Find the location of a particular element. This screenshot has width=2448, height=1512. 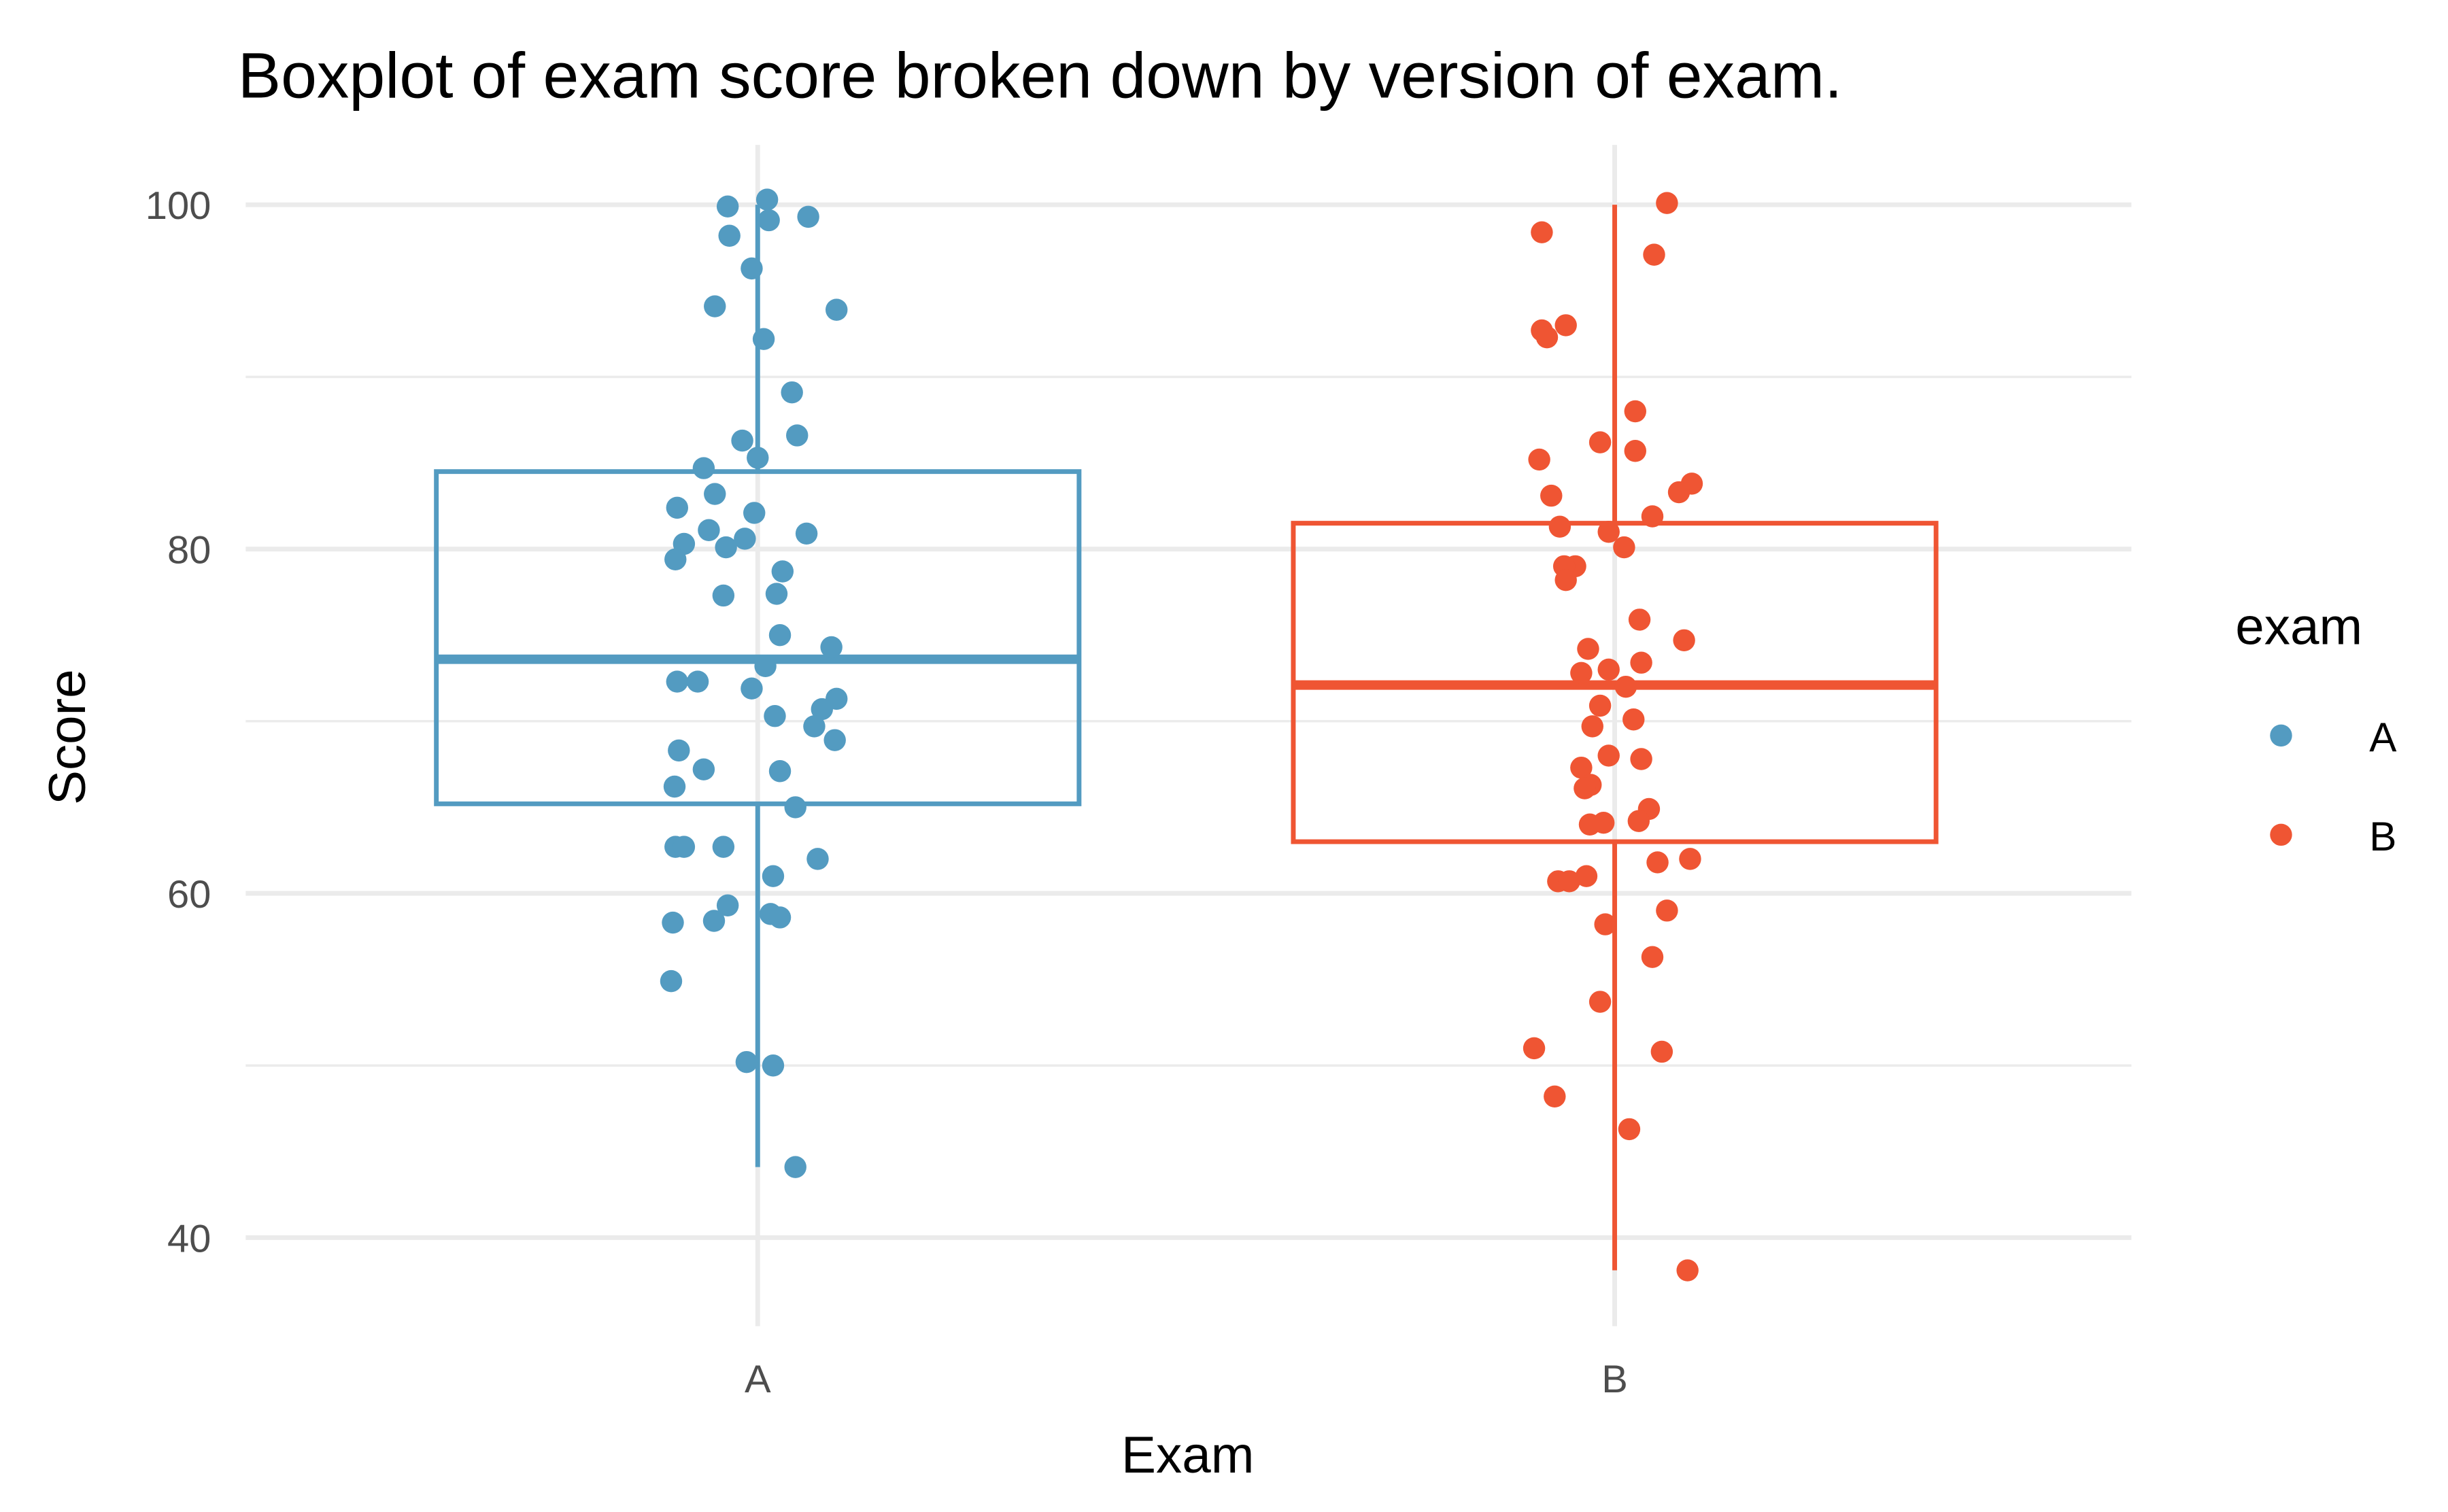

x-tick-label: B is located at coordinates (1615, 1379).